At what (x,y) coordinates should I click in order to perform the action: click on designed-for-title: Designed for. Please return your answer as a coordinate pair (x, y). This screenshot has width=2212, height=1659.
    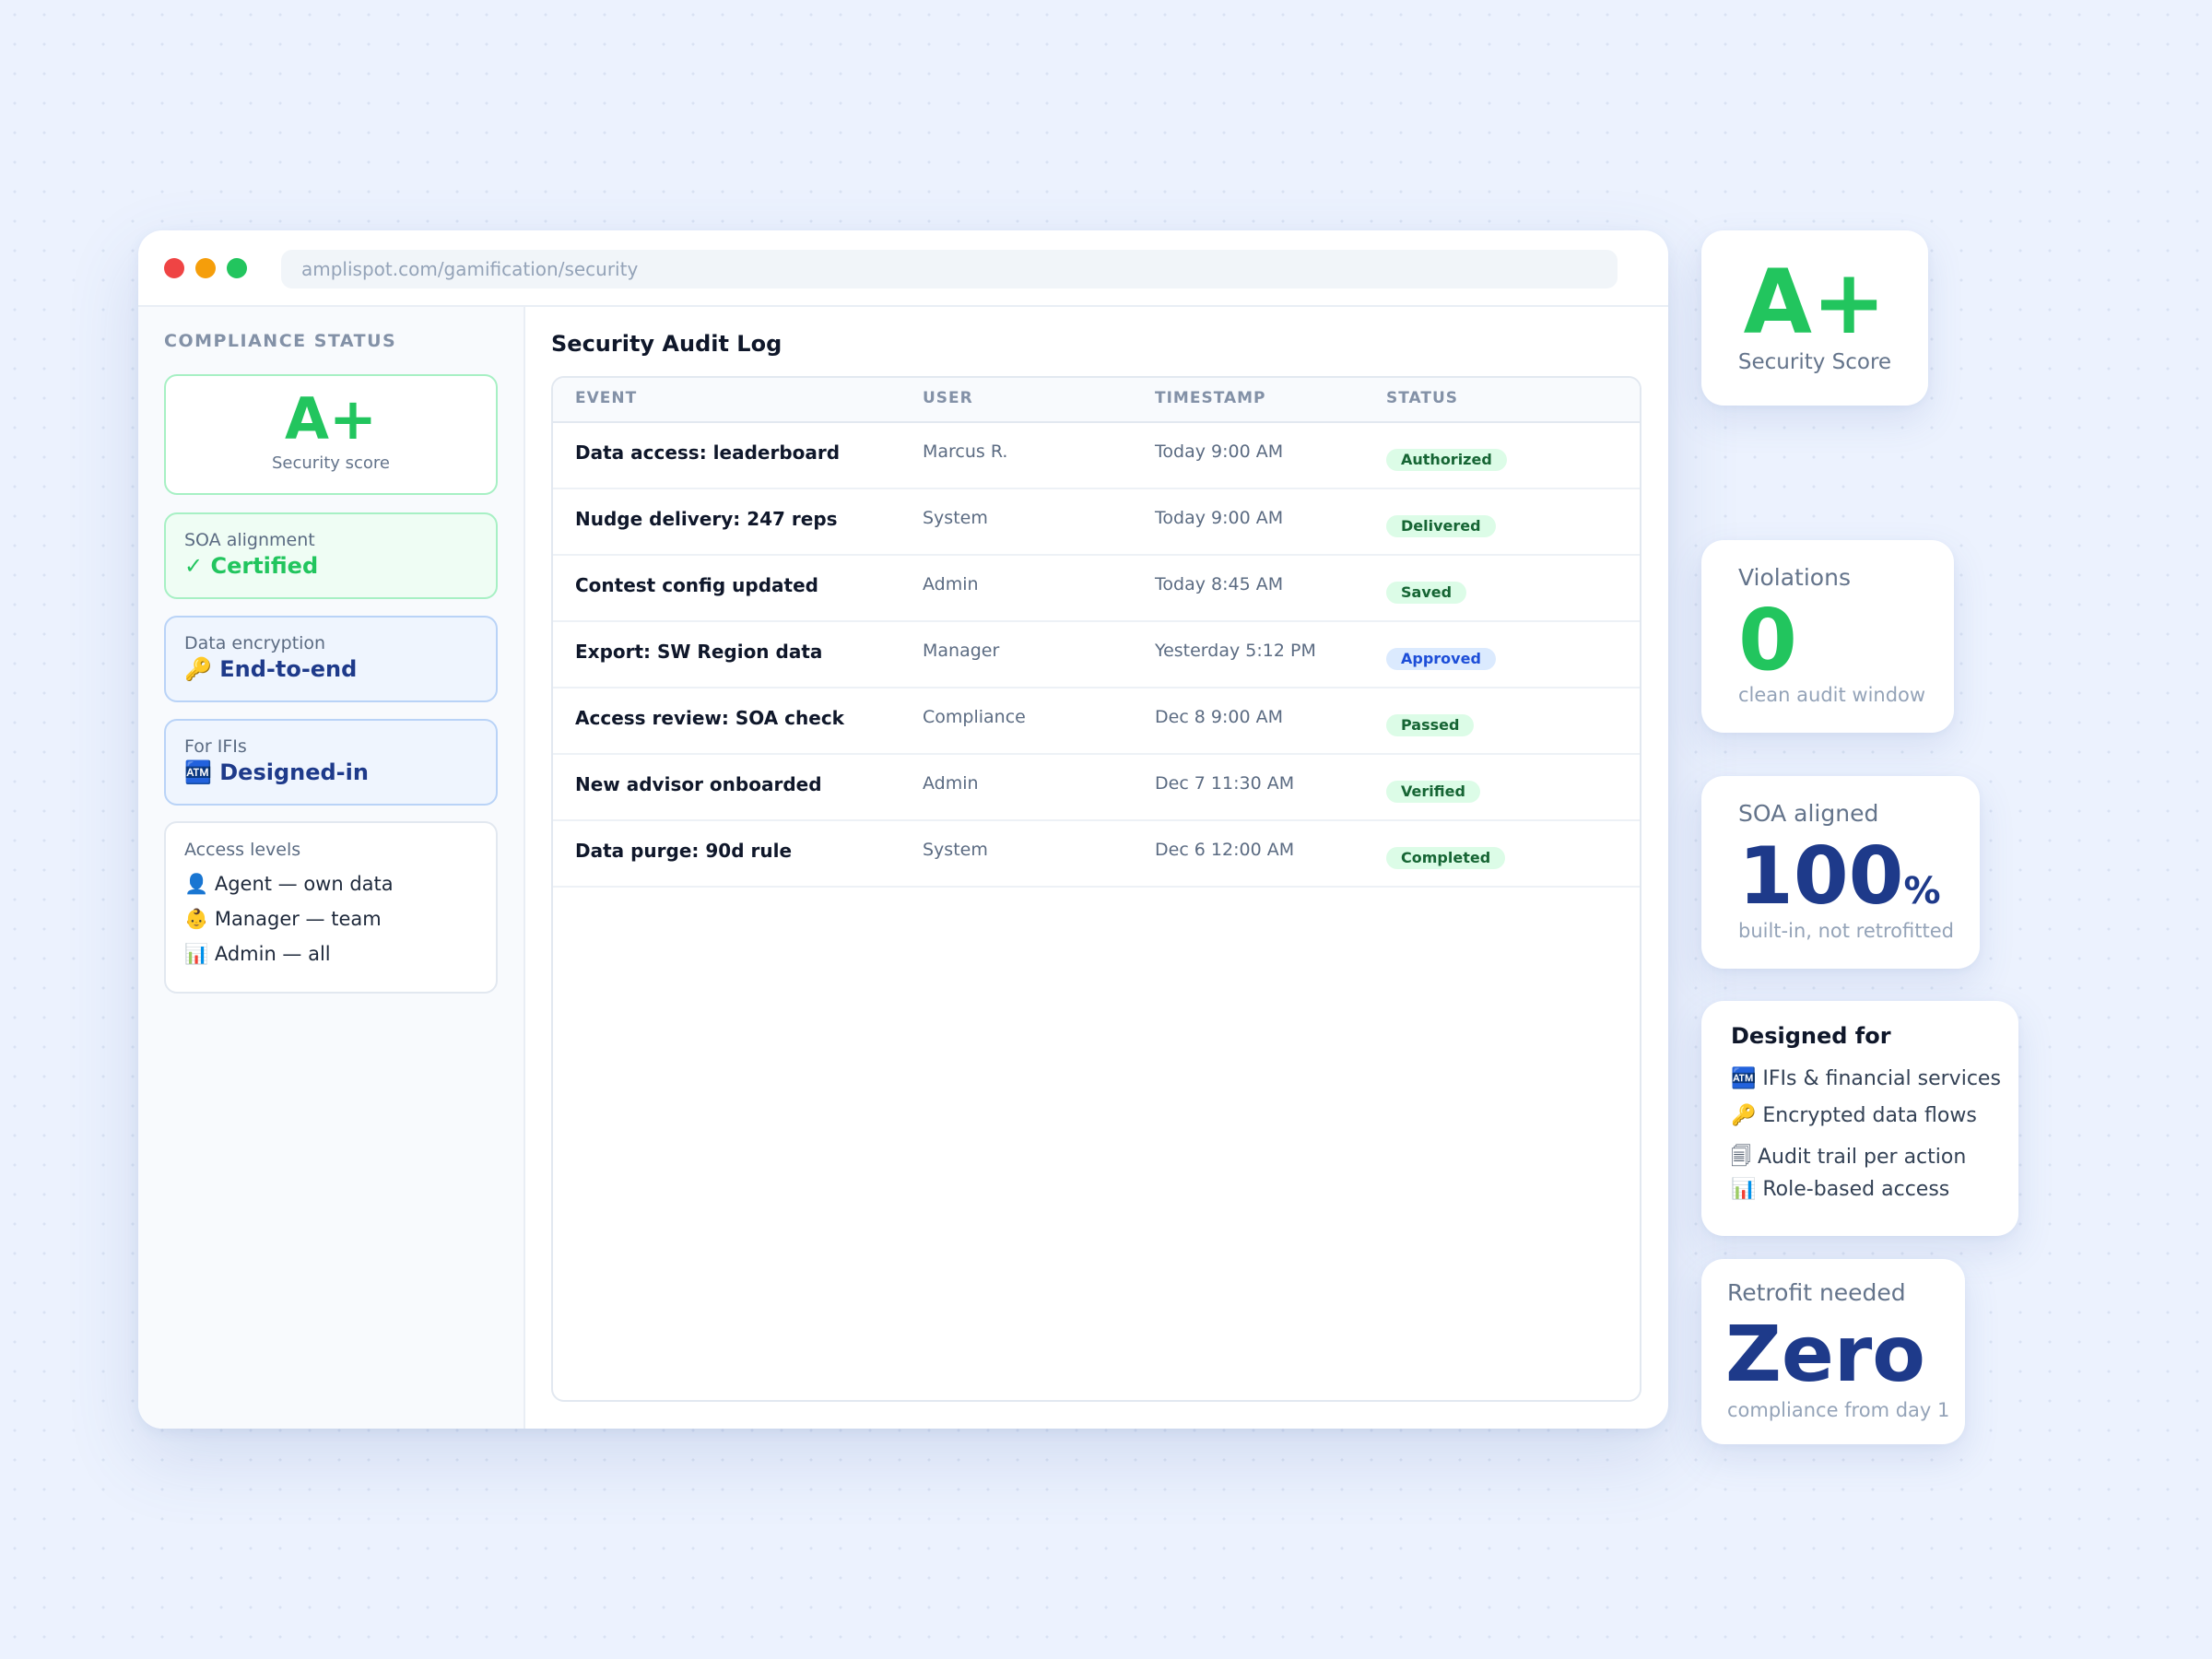
    Looking at the image, I should click on (1811, 1036).